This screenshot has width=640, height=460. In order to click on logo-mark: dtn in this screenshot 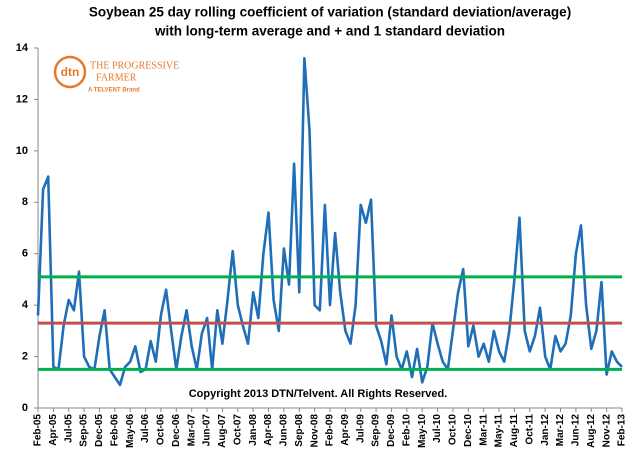, I will do `click(70, 72)`.